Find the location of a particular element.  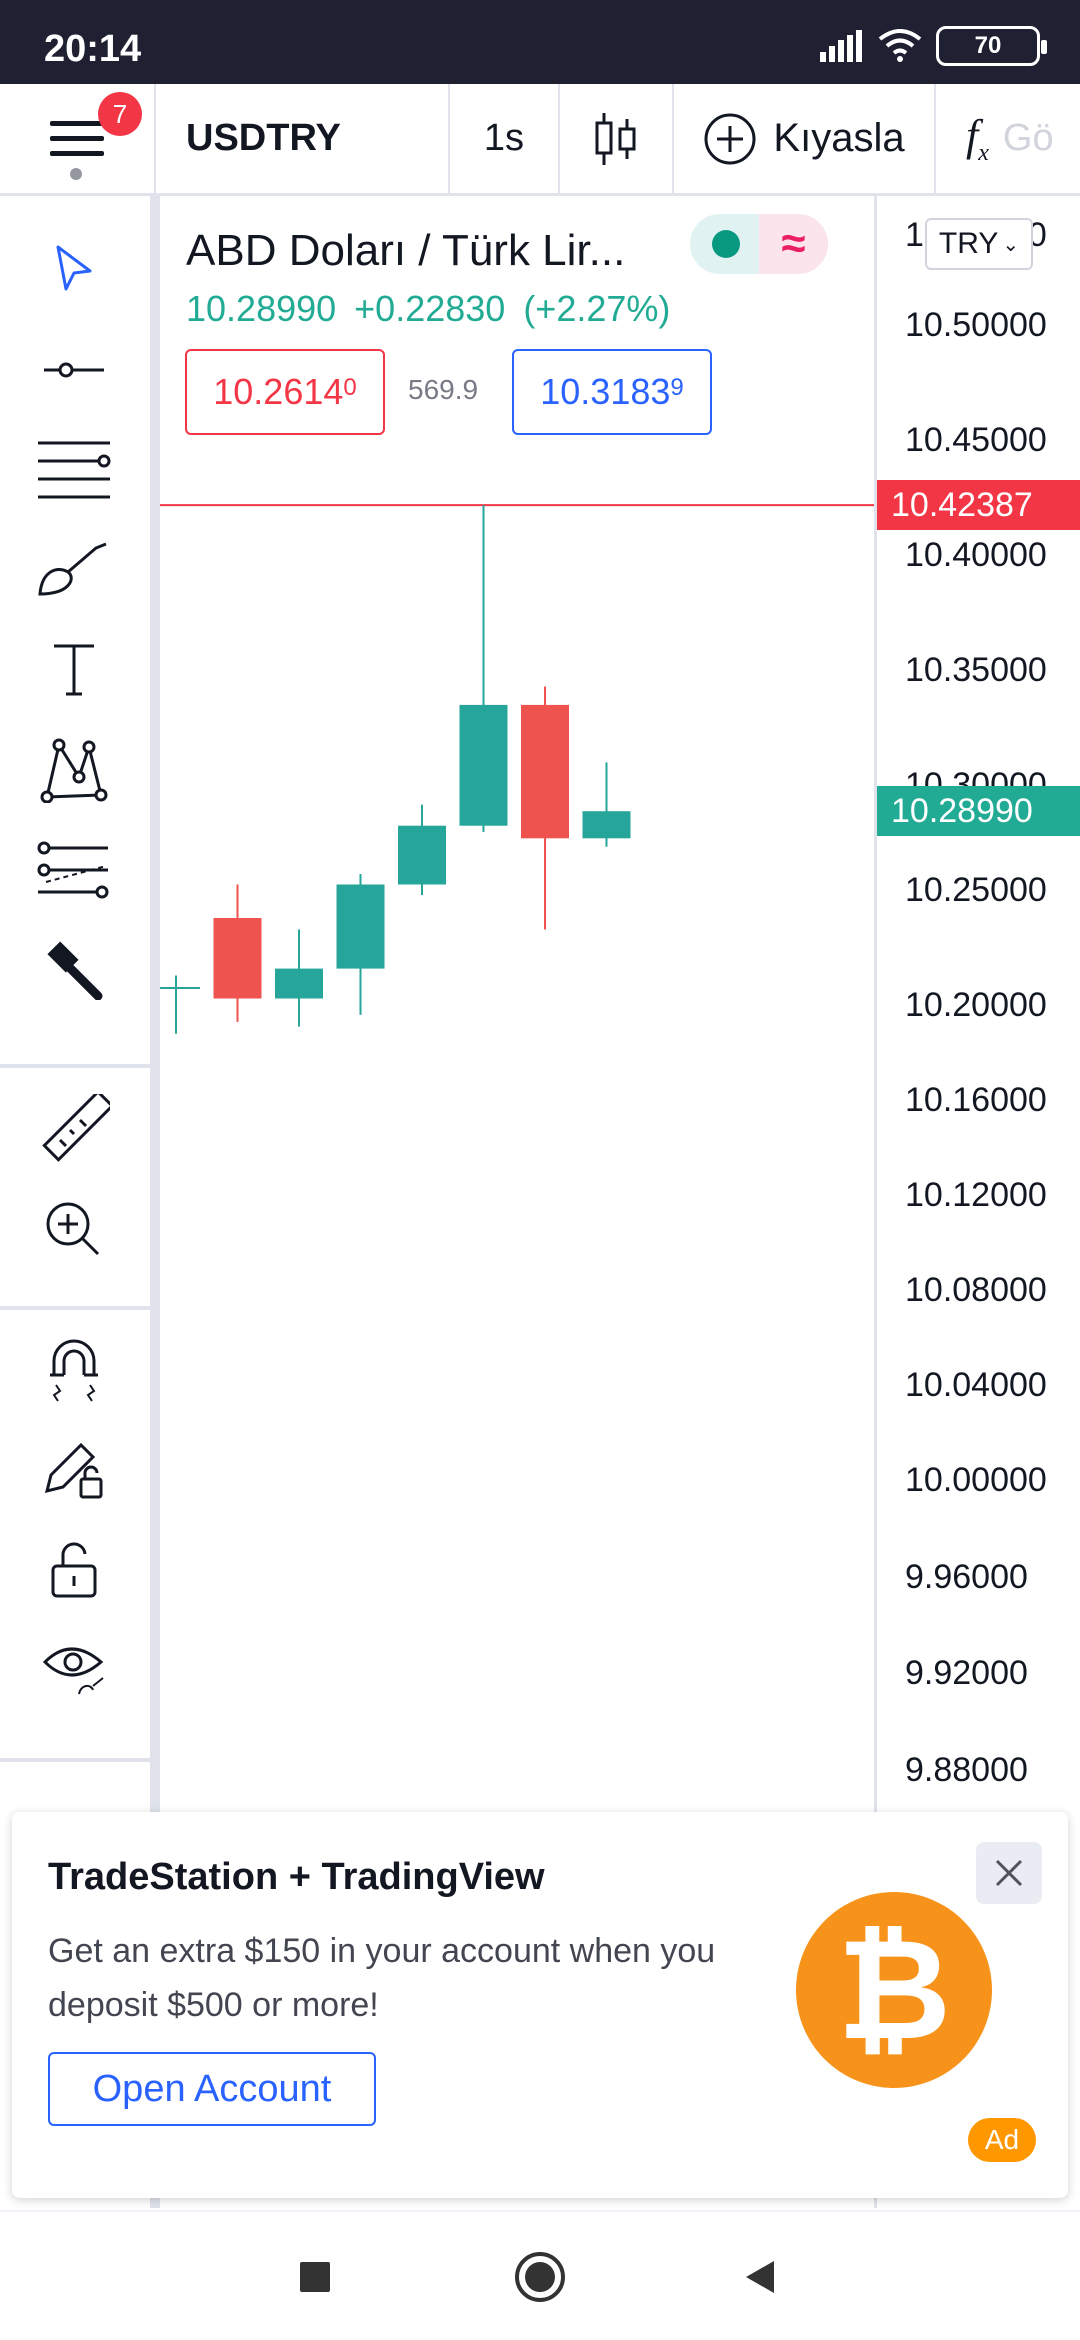

home-button is located at coordinates (540, 2277).